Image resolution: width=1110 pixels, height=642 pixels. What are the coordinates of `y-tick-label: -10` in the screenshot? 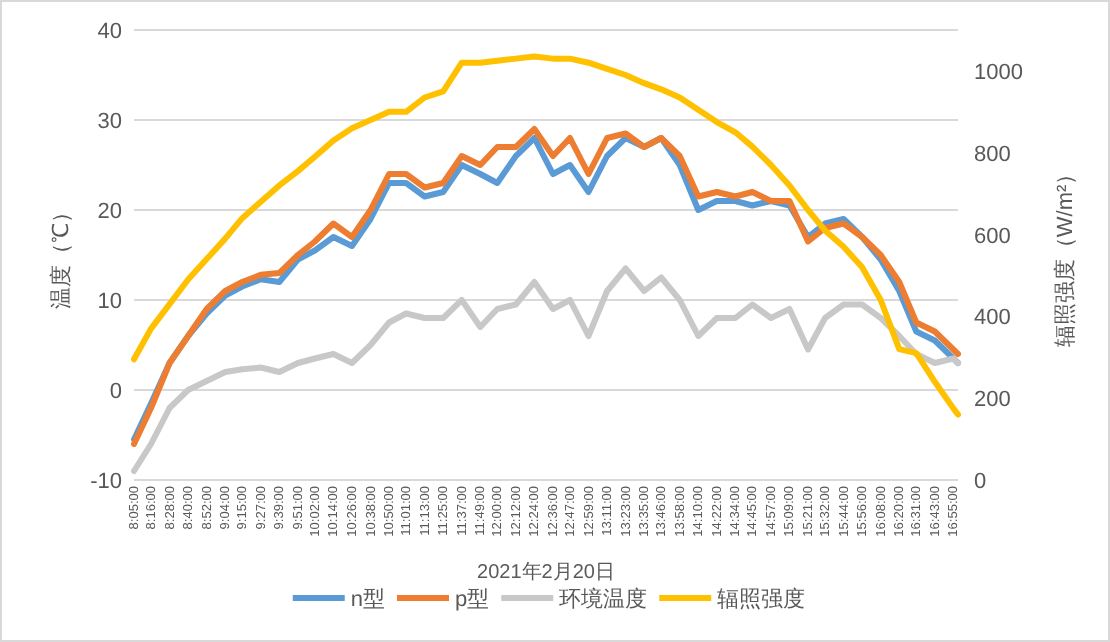 It's located at (106, 482).